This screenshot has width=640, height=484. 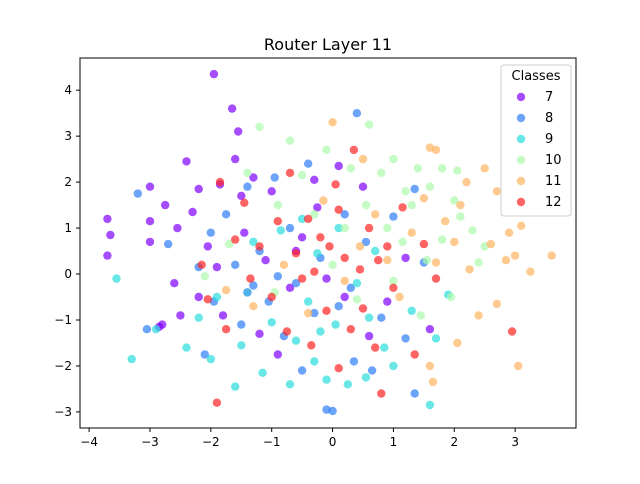 What do you see at coordinates (521, 118) in the screenshot?
I see `legend-marker` at bounding box center [521, 118].